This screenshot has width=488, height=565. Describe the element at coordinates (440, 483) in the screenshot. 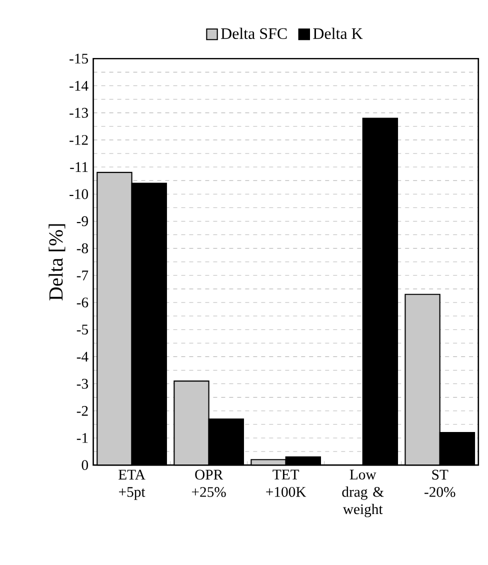

I see `x-tick-label: ST -20%` at that location.